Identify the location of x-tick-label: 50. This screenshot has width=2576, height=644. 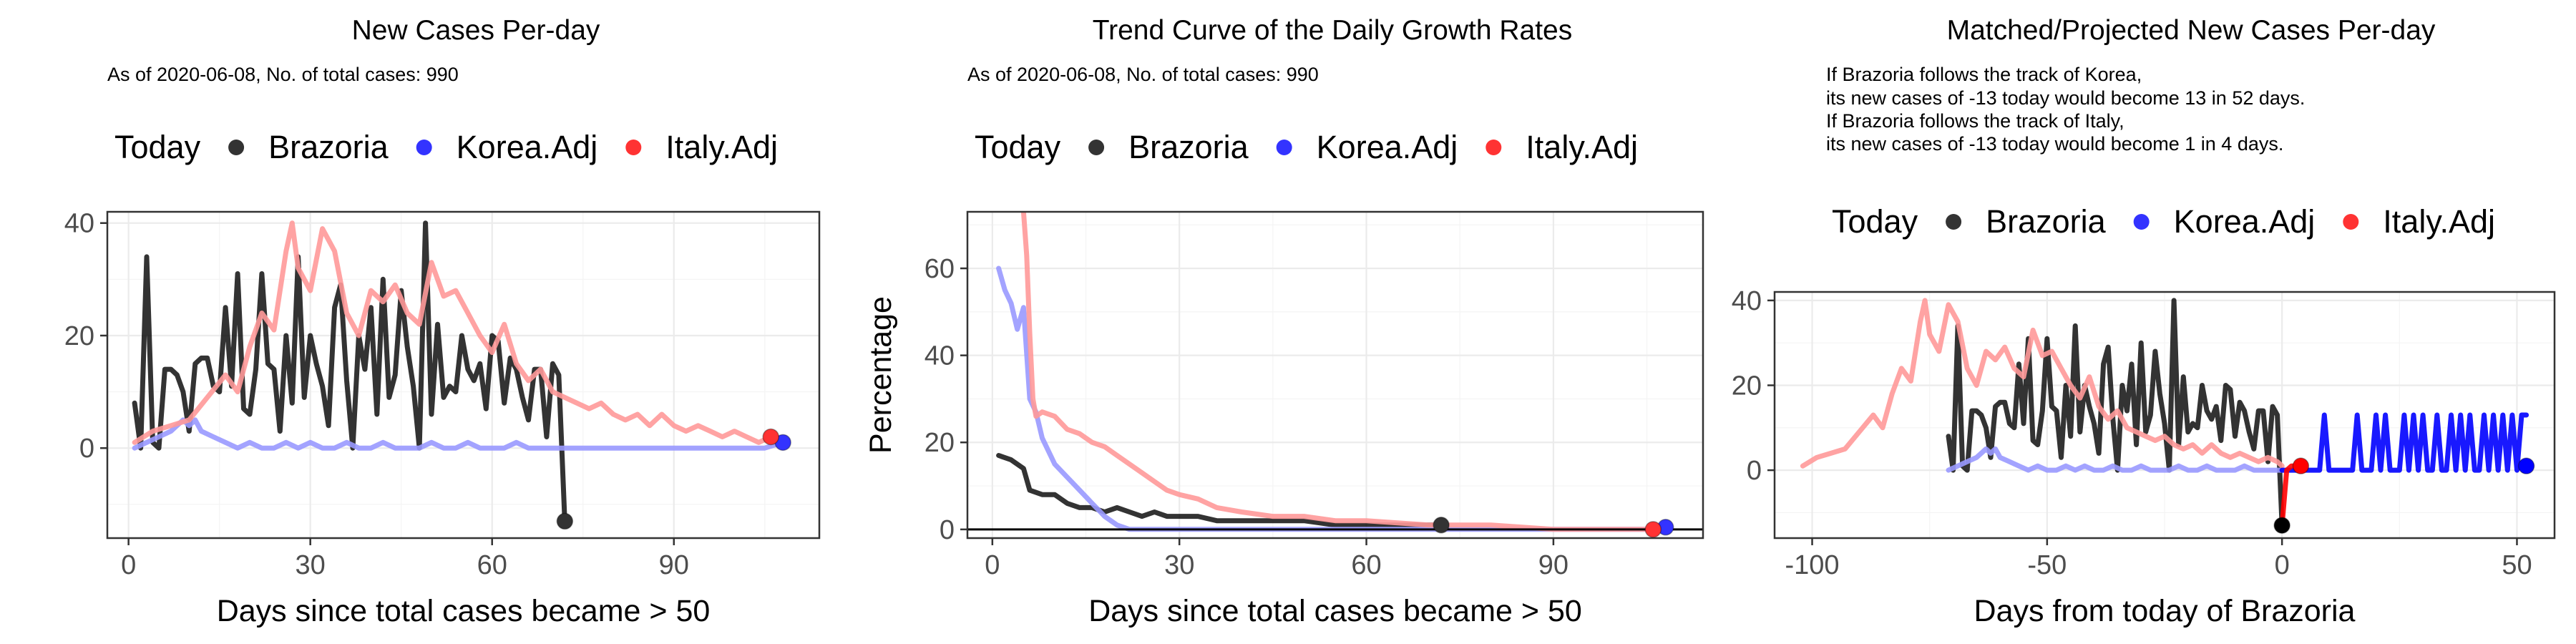
(2517, 565).